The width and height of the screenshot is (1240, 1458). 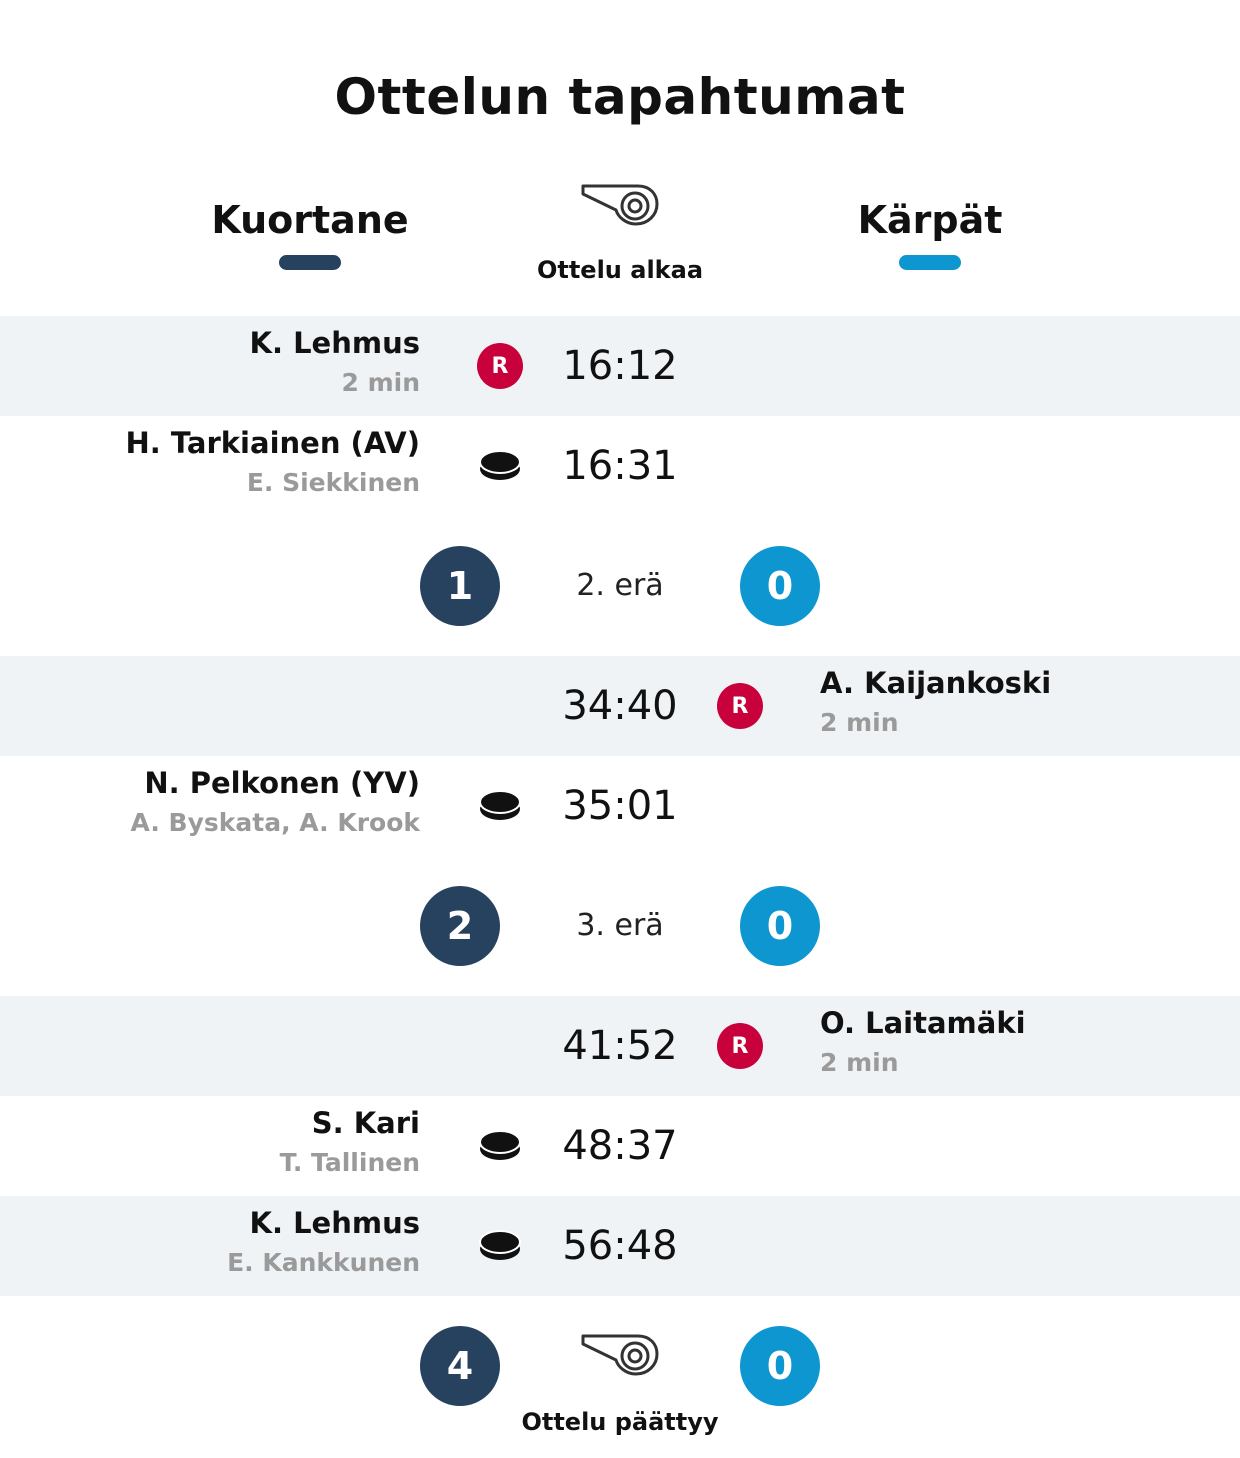 I want to click on event-row: 41:52 R O. Laitamäki 2 min, so click(x=620, y=1046).